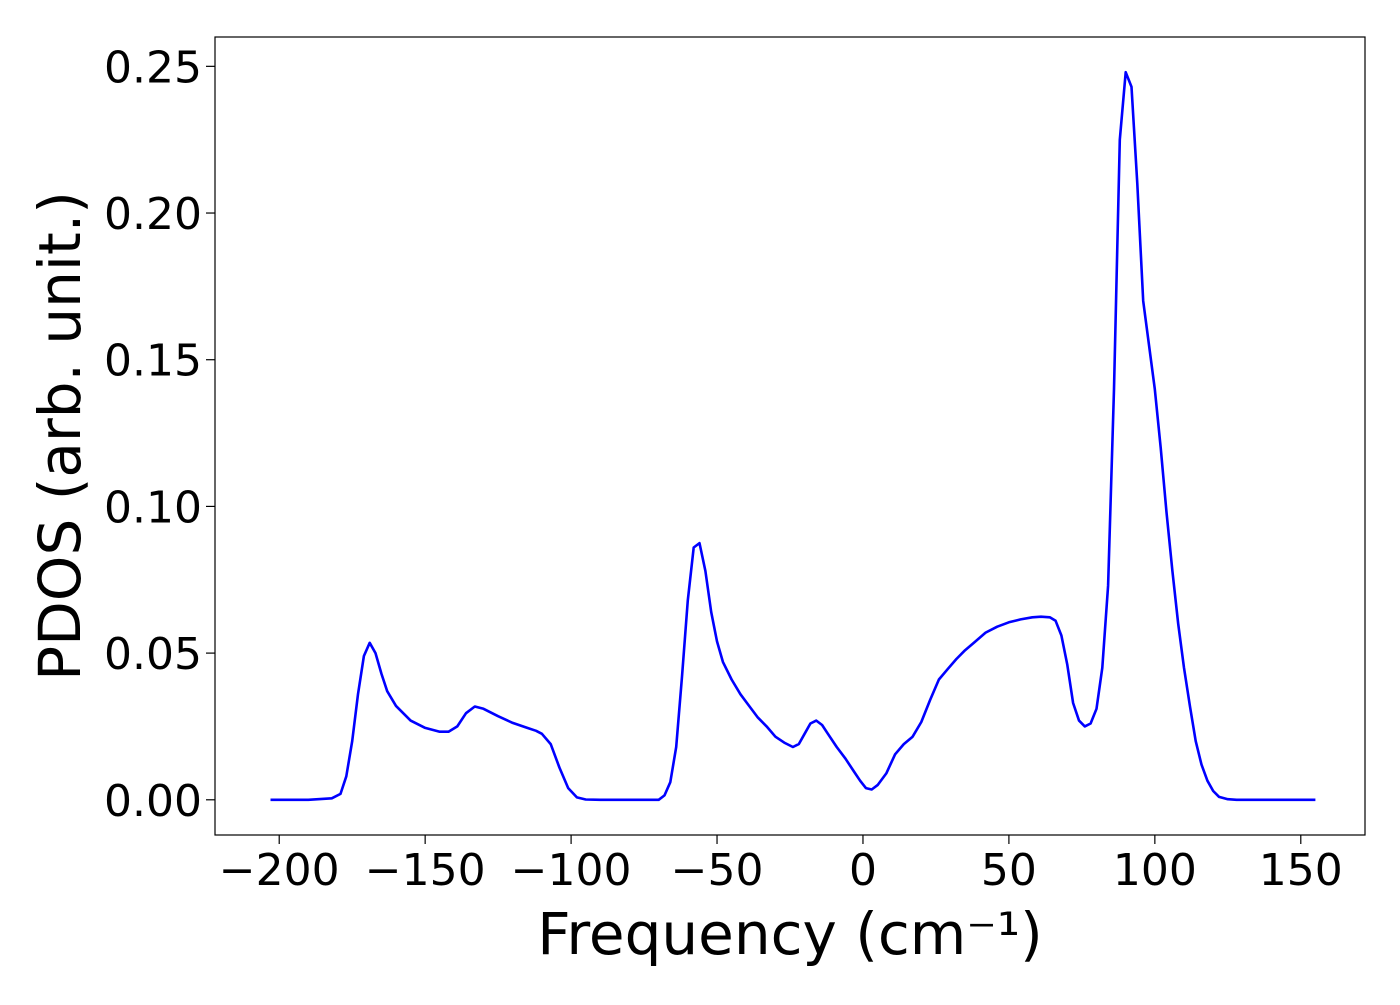 The width and height of the screenshot is (1400, 1005). What do you see at coordinates (425, 870) in the screenshot?
I see `x-tick-label: −150` at bounding box center [425, 870].